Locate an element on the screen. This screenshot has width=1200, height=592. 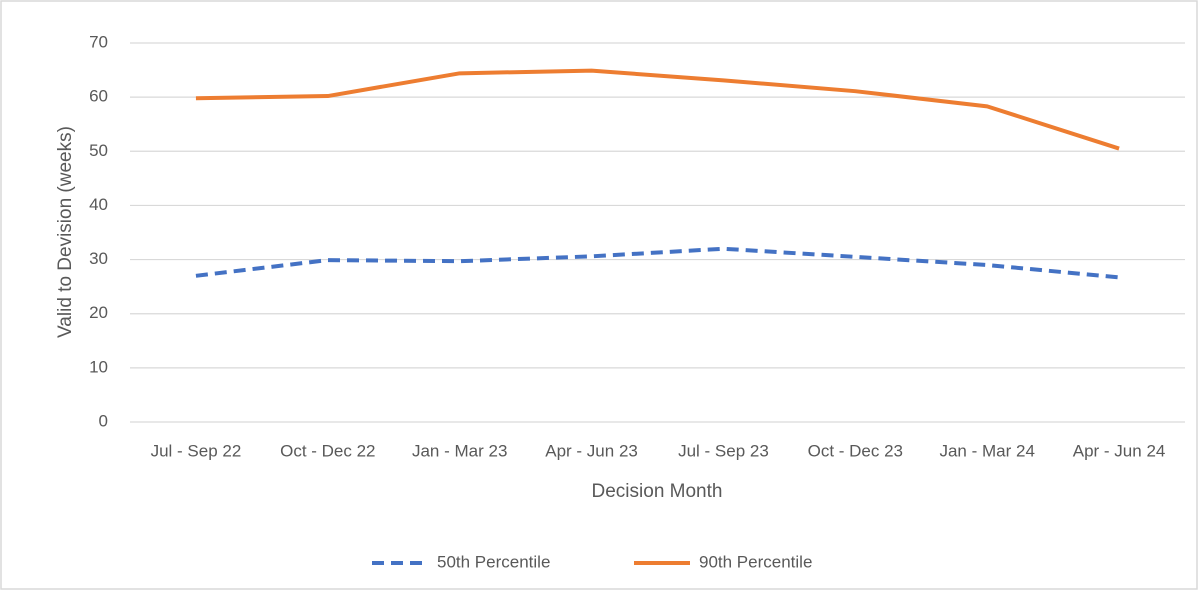
legend-label: 90th Percentile is located at coordinates (755, 561).